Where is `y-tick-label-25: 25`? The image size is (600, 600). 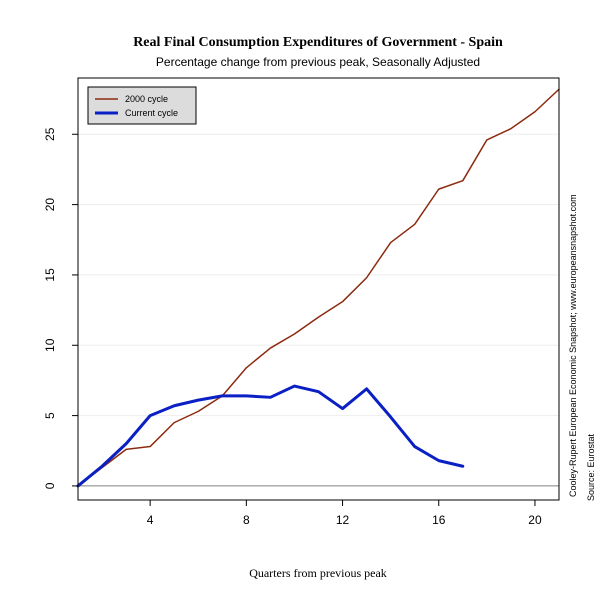 y-tick-label-25: 25 is located at coordinates (50, 134).